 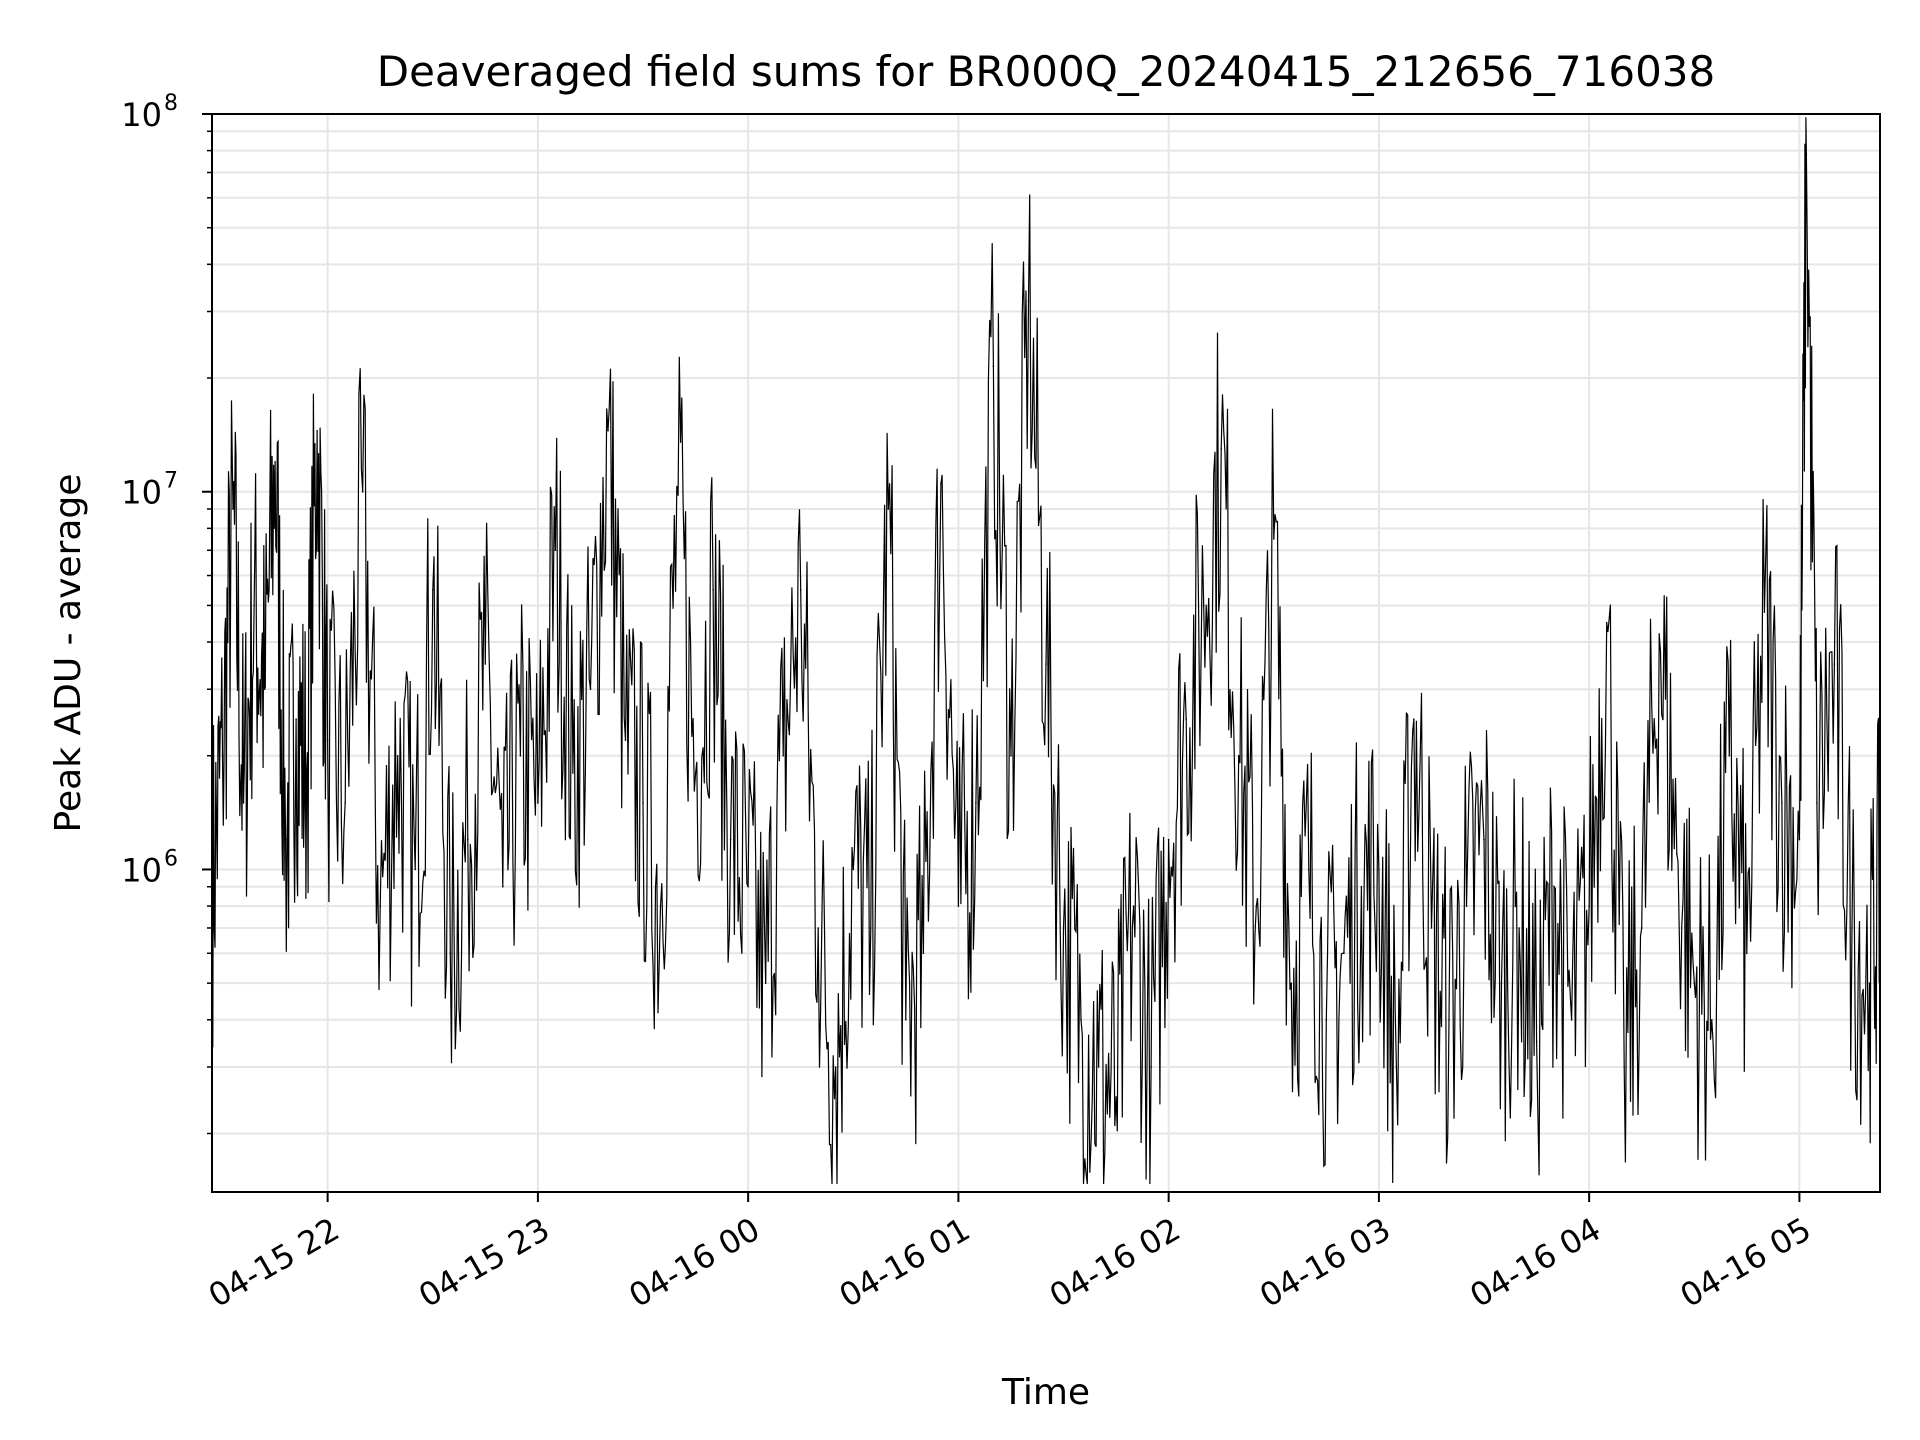 What do you see at coordinates (1746, 1262) in the screenshot?
I see `x-tick-label: 04-16 05` at bounding box center [1746, 1262].